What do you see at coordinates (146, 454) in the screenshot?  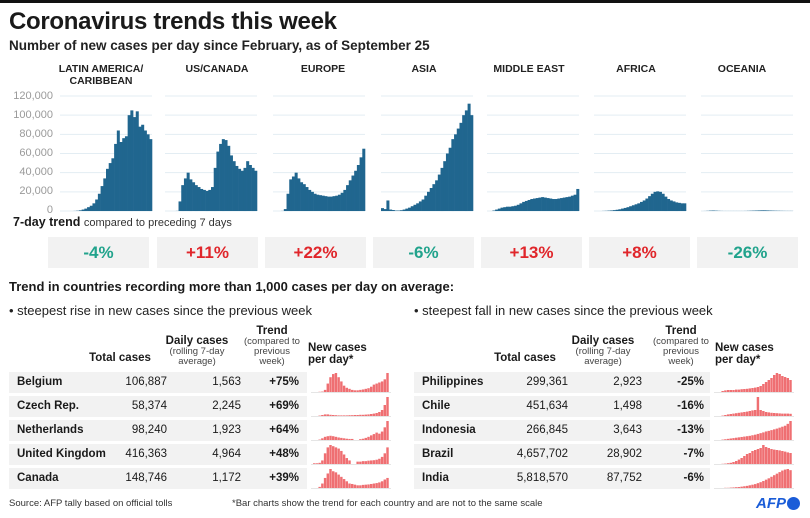 I see `total-cases: 416,363` at bounding box center [146, 454].